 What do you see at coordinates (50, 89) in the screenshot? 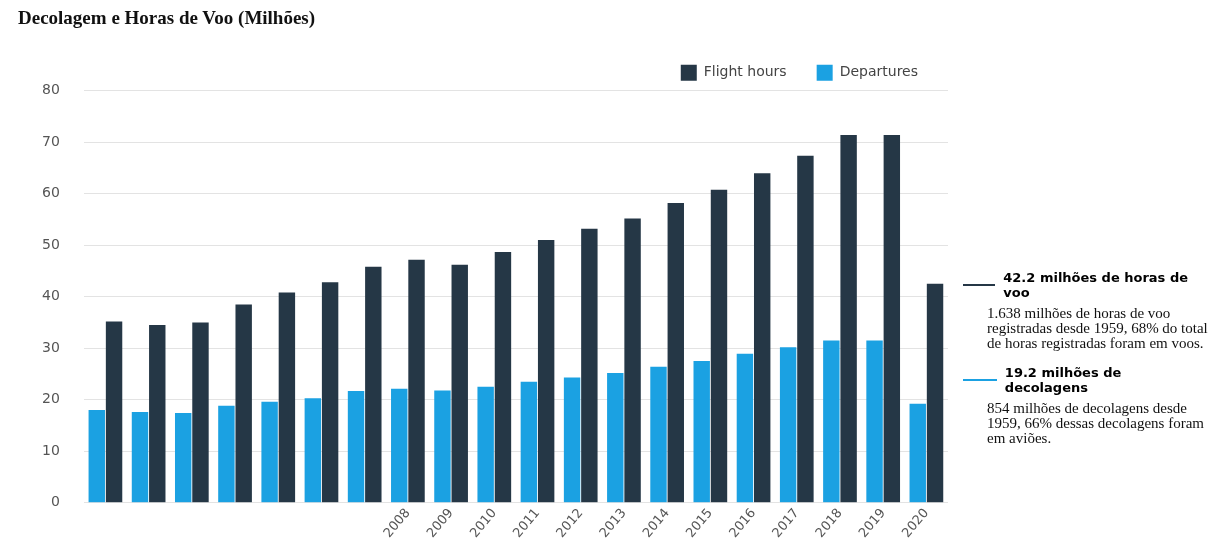
I see `y-tick-label: 80` at bounding box center [50, 89].